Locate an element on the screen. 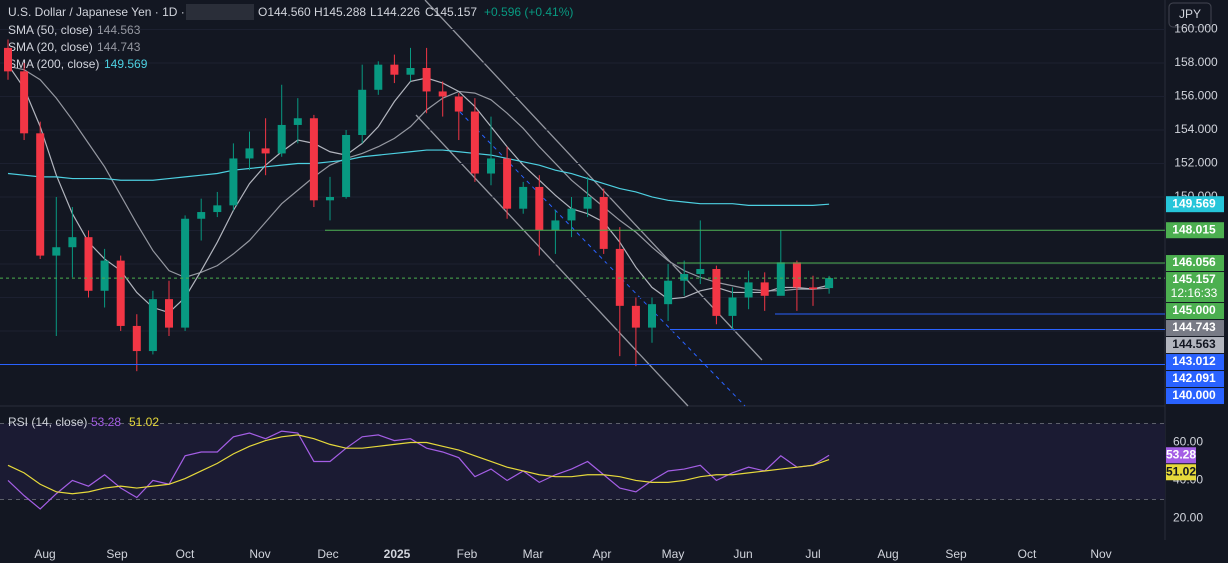  ohlc-open: O144.560 is located at coordinates (284, 12).